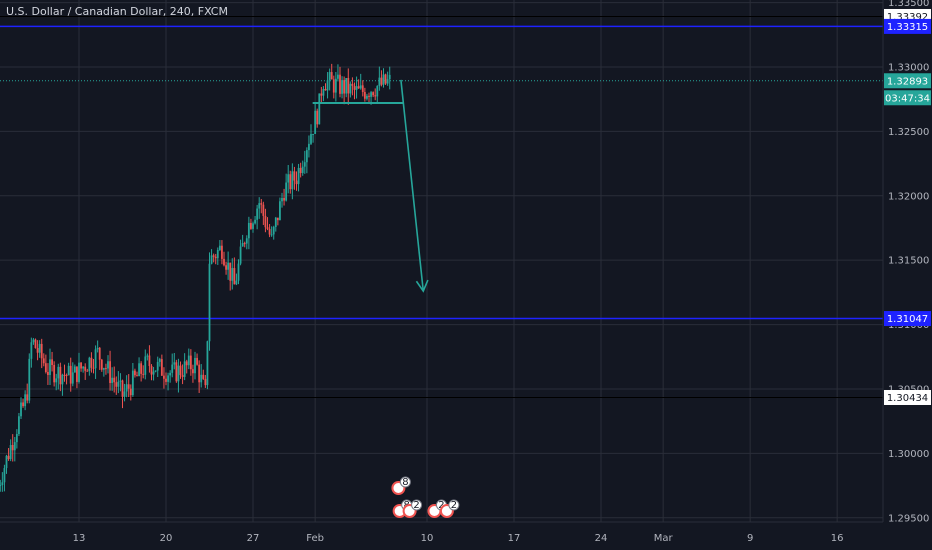  I want to click on event-markers: 88222, so click(425, 497).